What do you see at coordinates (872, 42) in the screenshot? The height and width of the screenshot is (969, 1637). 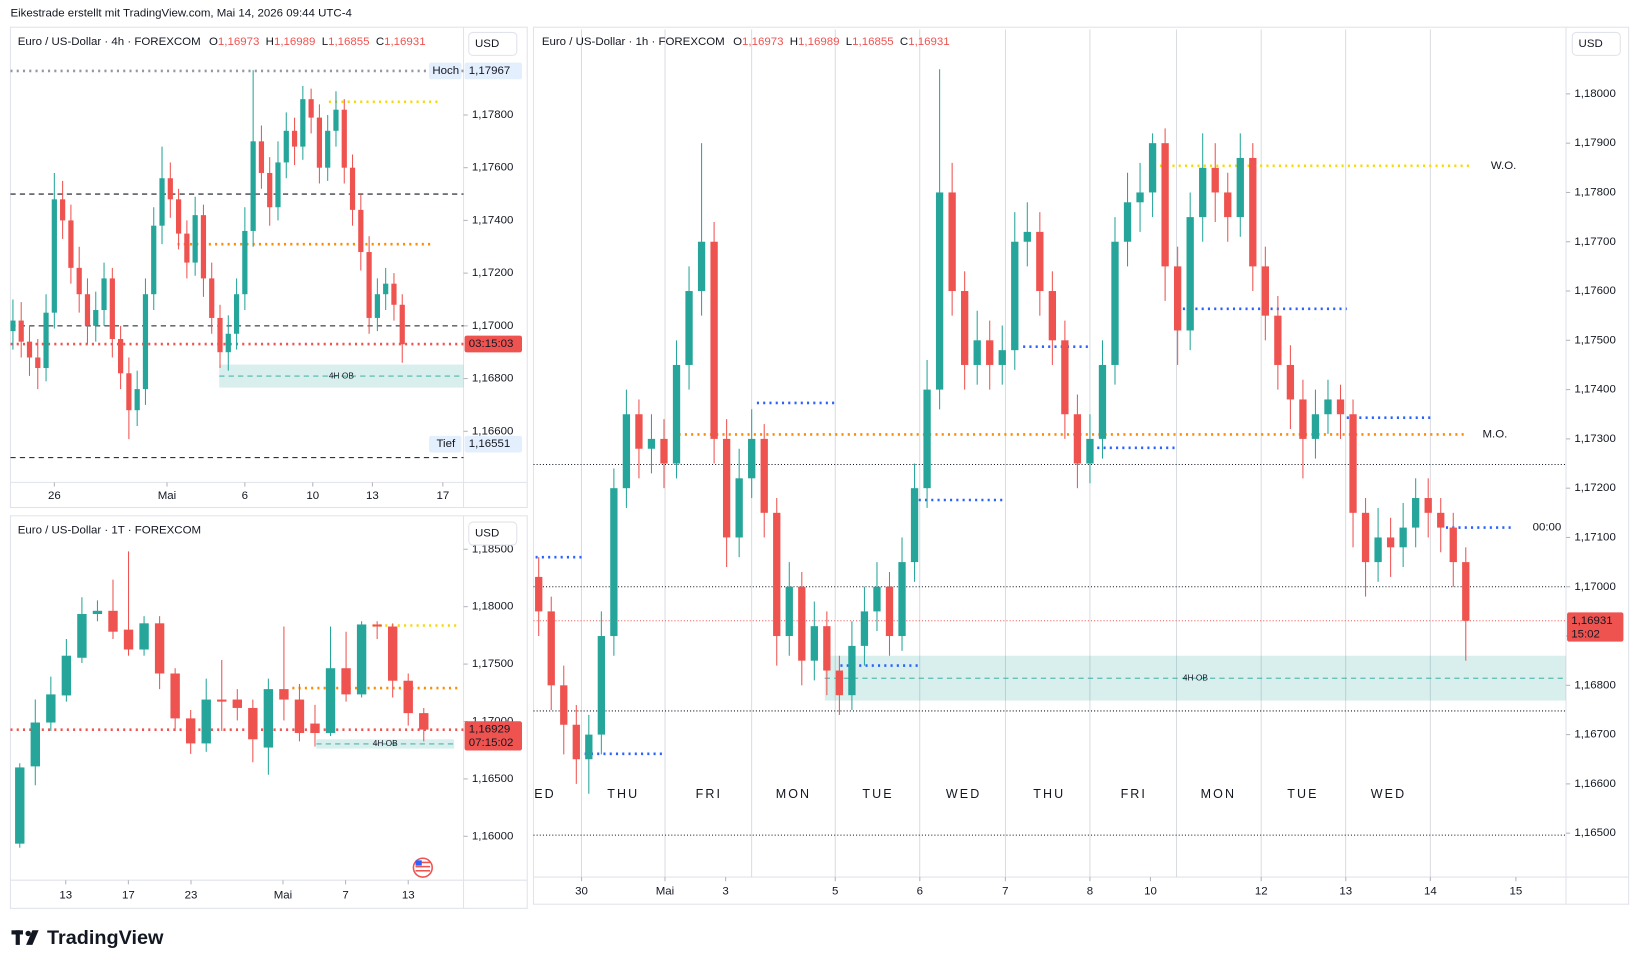 I see `ohlc-value: 1,16855` at bounding box center [872, 42].